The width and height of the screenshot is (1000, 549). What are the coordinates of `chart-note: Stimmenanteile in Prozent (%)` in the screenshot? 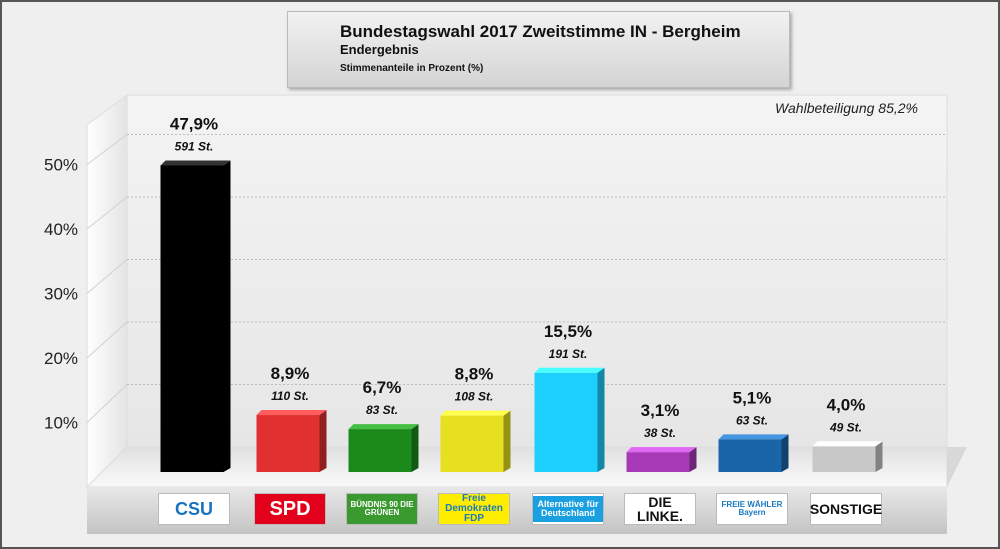 It's located at (412, 68).